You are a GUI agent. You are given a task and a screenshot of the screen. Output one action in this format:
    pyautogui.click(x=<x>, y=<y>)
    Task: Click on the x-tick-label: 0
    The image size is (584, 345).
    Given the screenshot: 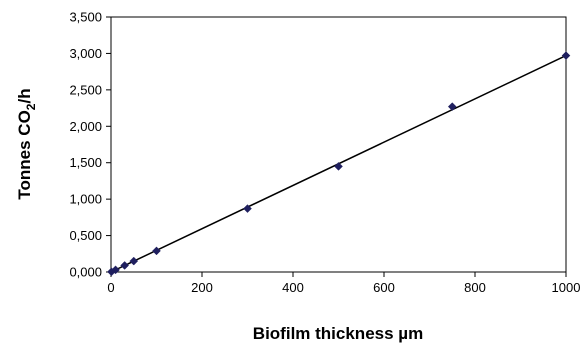 What is the action you would take?
    pyautogui.click(x=110, y=287)
    